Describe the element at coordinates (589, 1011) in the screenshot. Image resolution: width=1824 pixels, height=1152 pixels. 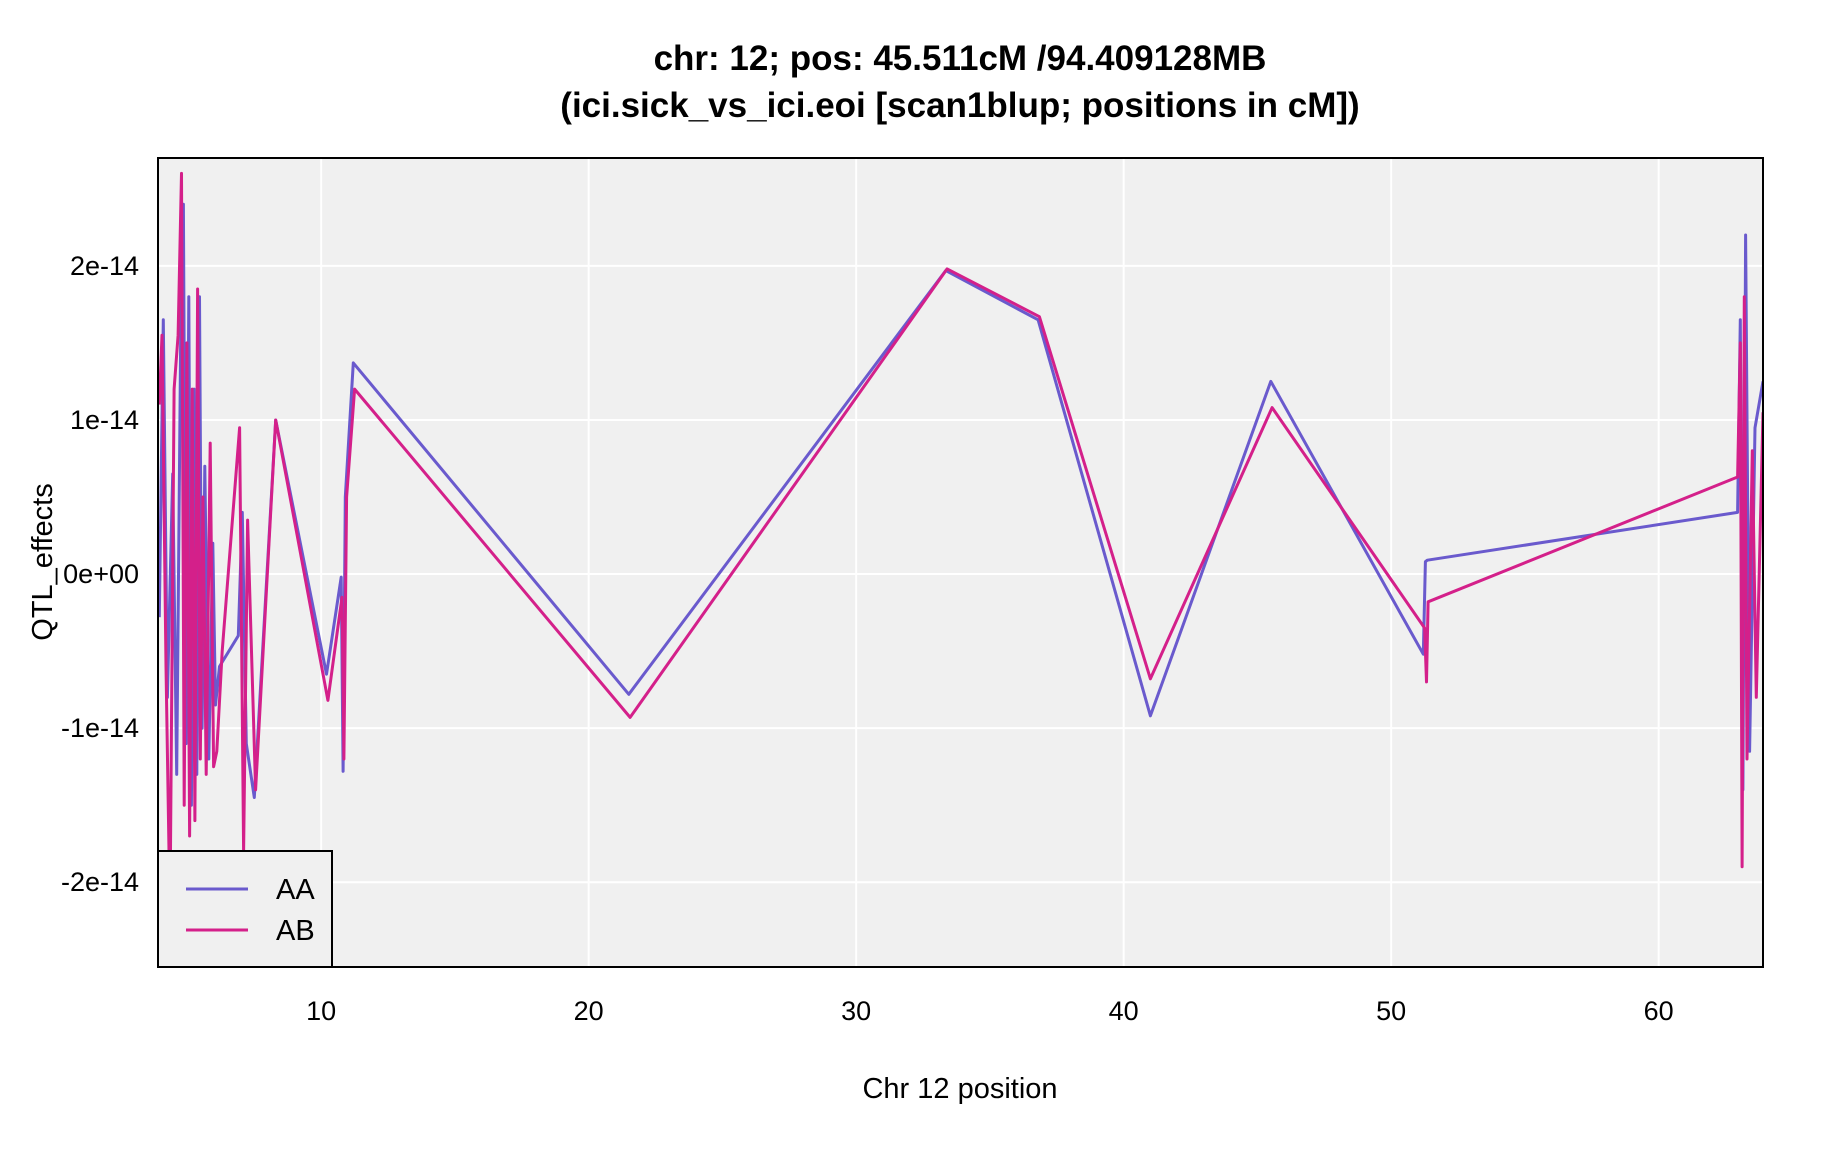
I see `x-tick-label: 20` at that location.